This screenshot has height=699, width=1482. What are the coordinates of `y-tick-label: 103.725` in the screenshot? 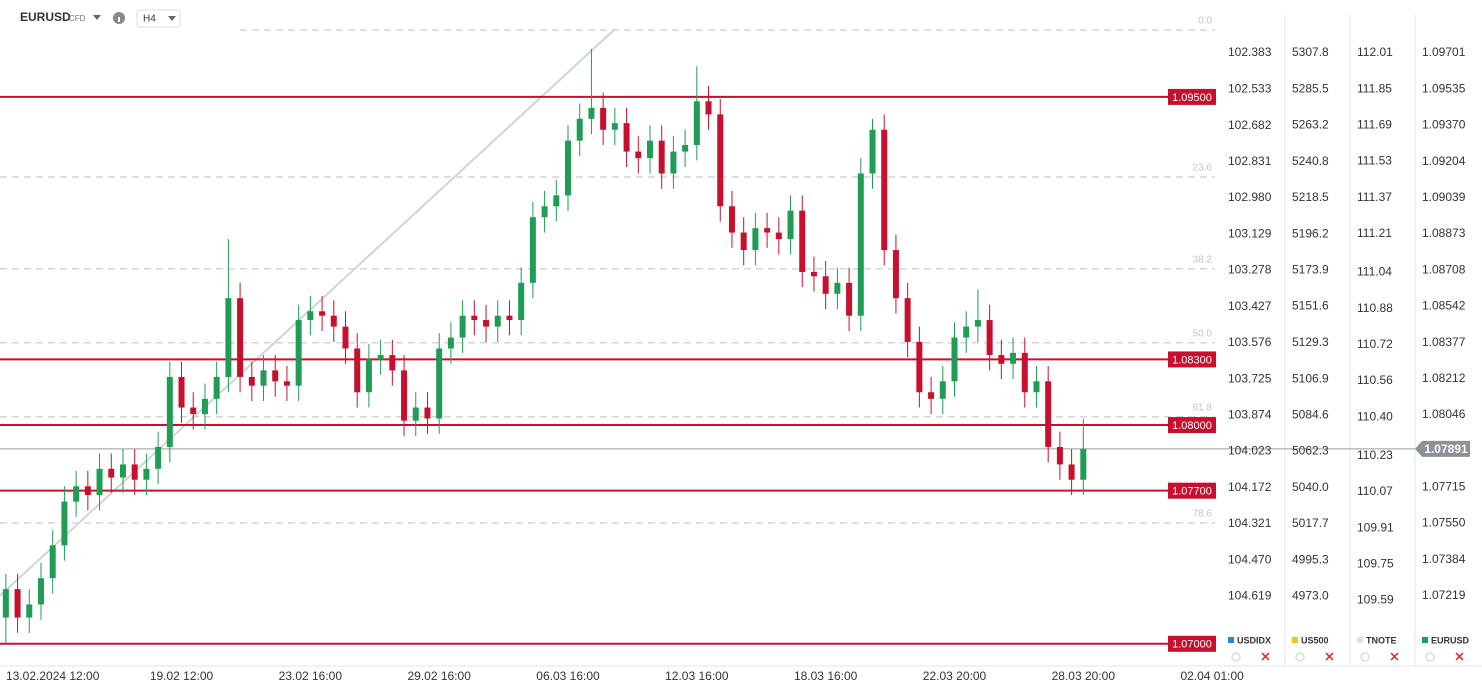 It's located at (1250, 378).